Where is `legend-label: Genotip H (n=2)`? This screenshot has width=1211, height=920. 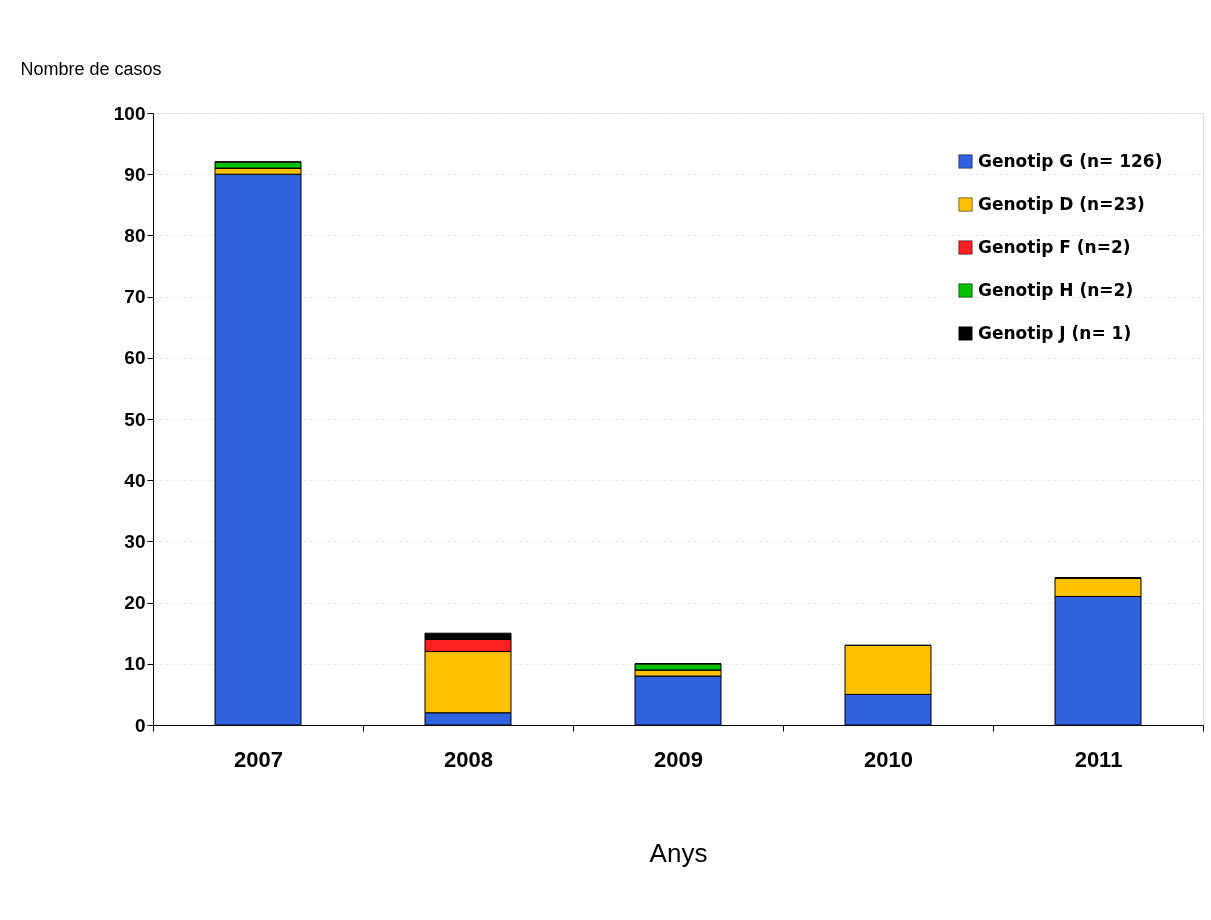
legend-label: Genotip H (n=2) is located at coordinates (1056, 289).